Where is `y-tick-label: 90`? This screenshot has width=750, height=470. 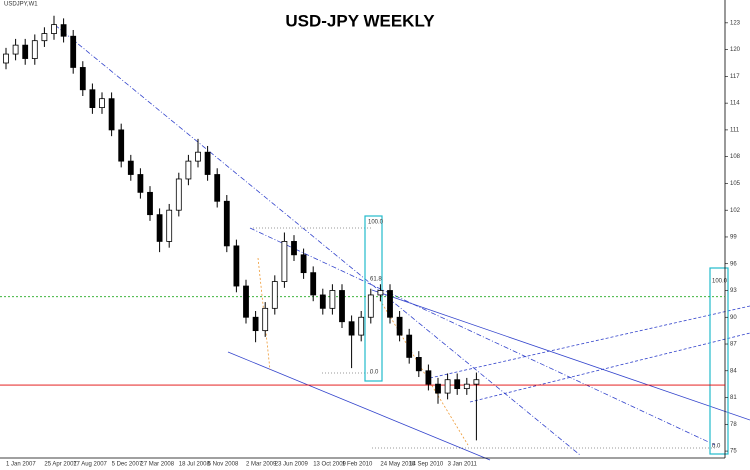
y-tick-label: 90 is located at coordinates (733, 318).